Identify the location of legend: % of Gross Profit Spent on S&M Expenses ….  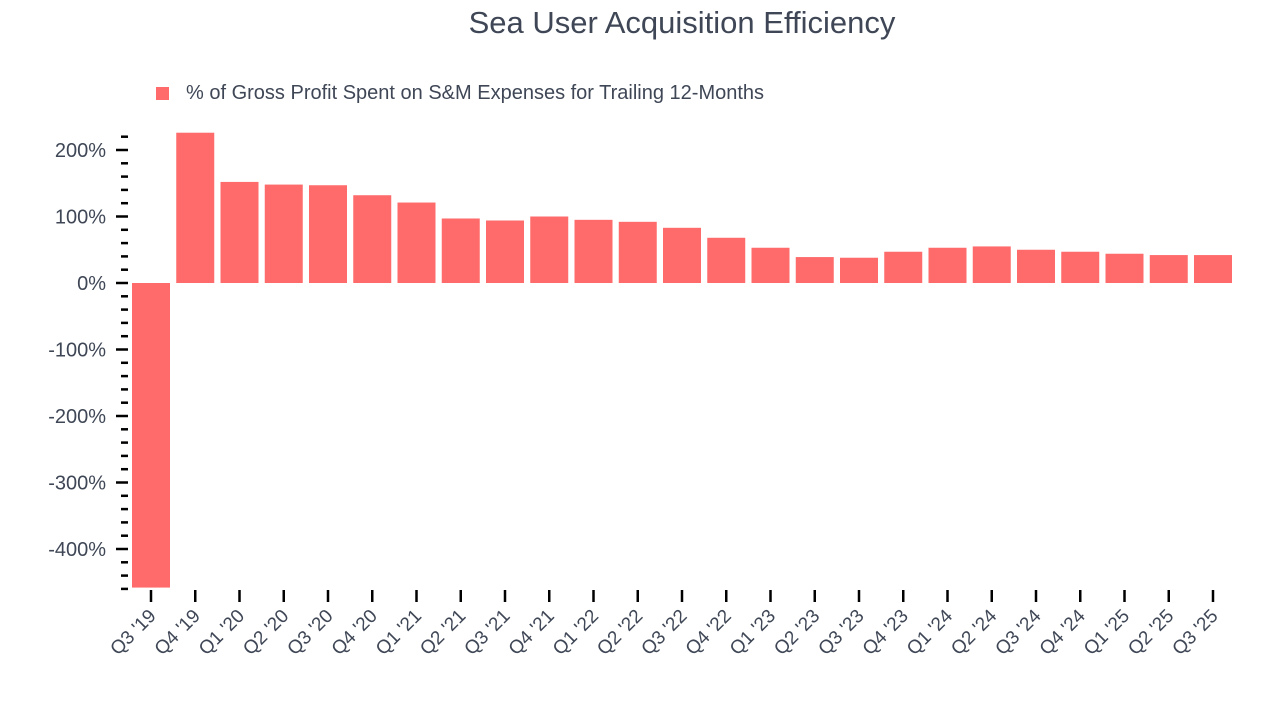
(460, 93).